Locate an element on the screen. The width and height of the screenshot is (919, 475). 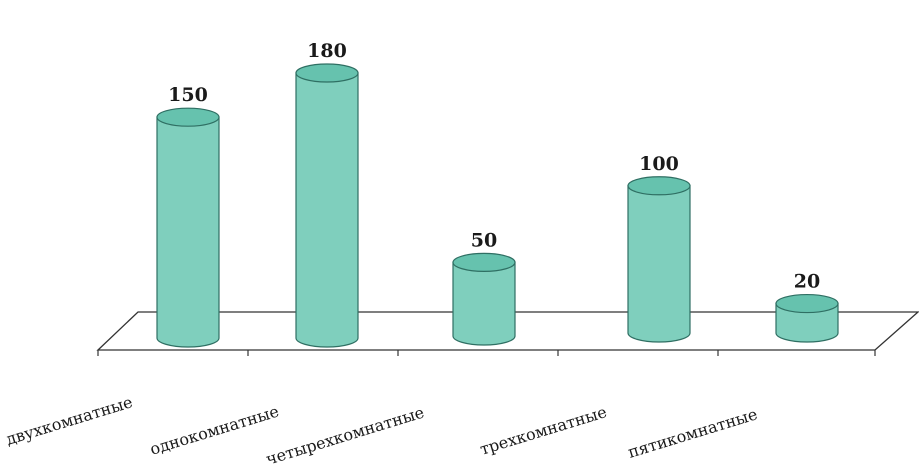
data-label: 100 is located at coordinates (659, 164).